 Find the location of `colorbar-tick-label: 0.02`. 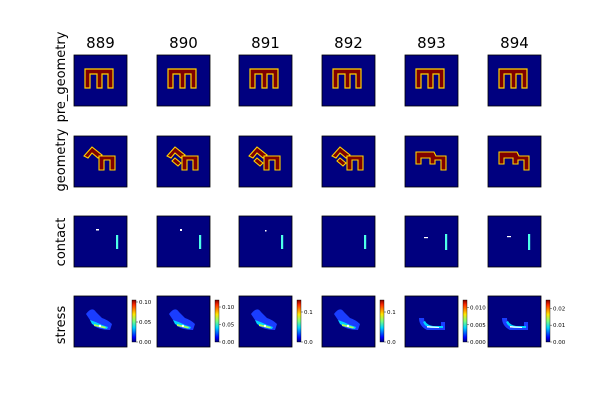

colorbar-tick-label: 0.02 is located at coordinates (559, 309).